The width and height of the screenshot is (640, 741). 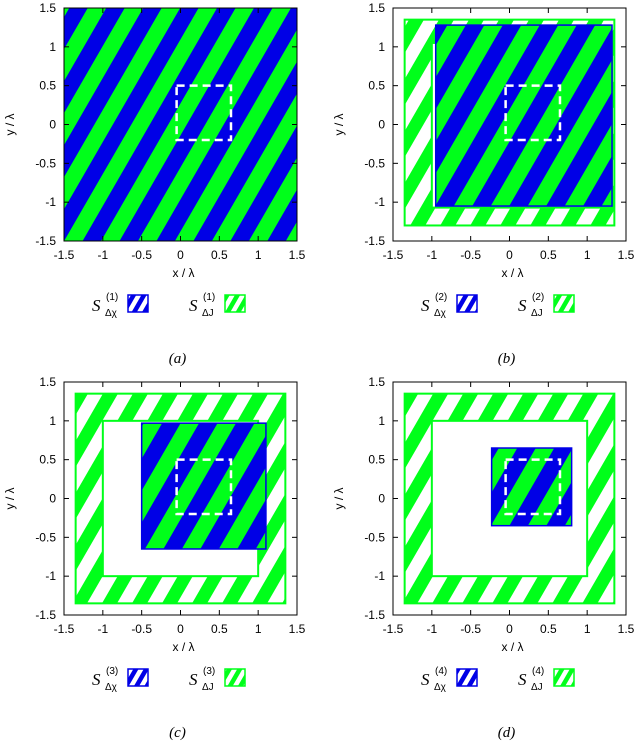 I want to click on legend-entry-dj: S (1) ΔJ, so click(x=217, y=305).